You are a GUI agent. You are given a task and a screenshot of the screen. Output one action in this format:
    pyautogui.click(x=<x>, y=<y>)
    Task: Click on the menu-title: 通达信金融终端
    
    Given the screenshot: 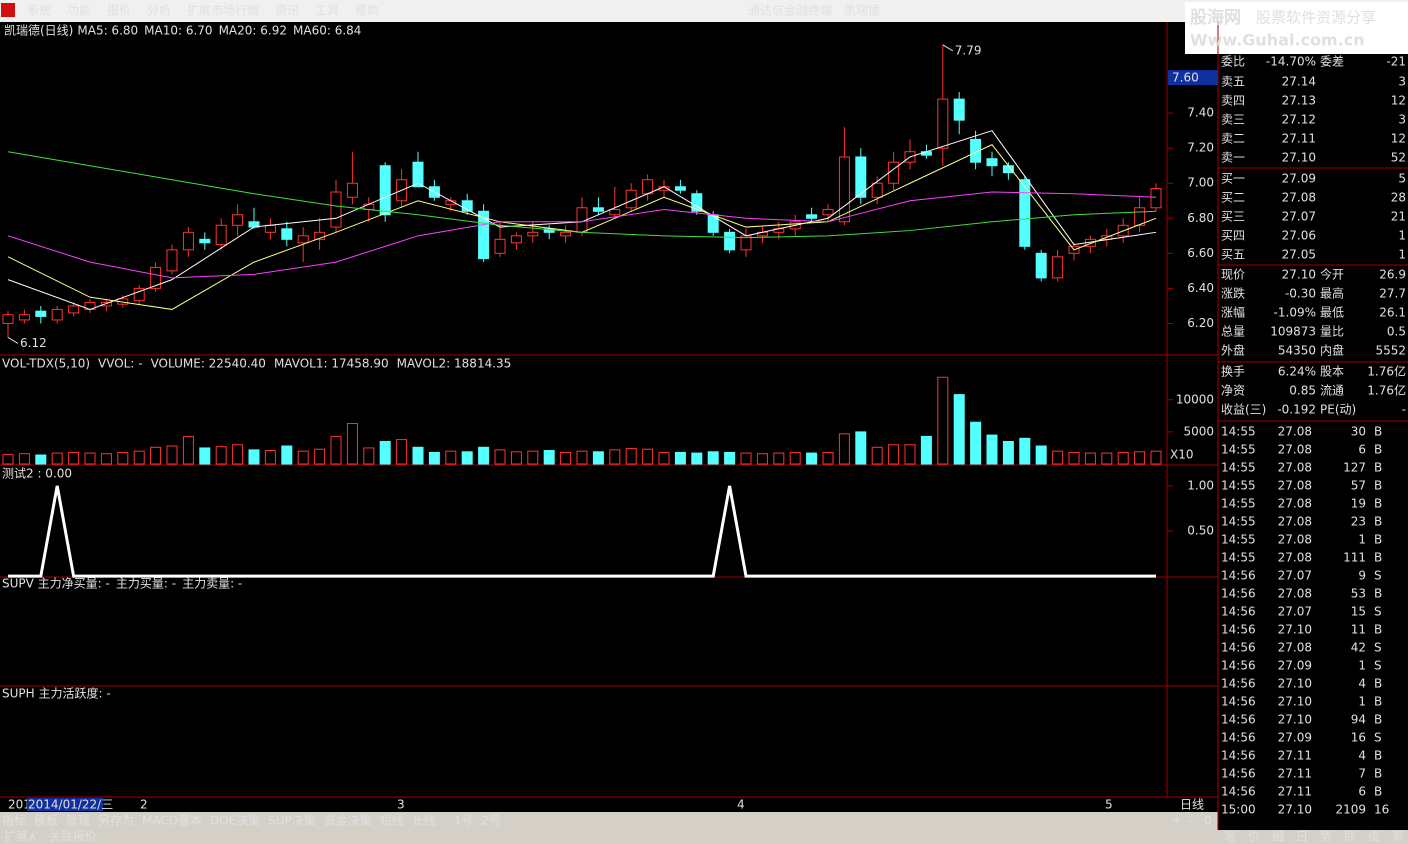 What is the action you would take?
    pyautogui.click(x=790, y=10)
    